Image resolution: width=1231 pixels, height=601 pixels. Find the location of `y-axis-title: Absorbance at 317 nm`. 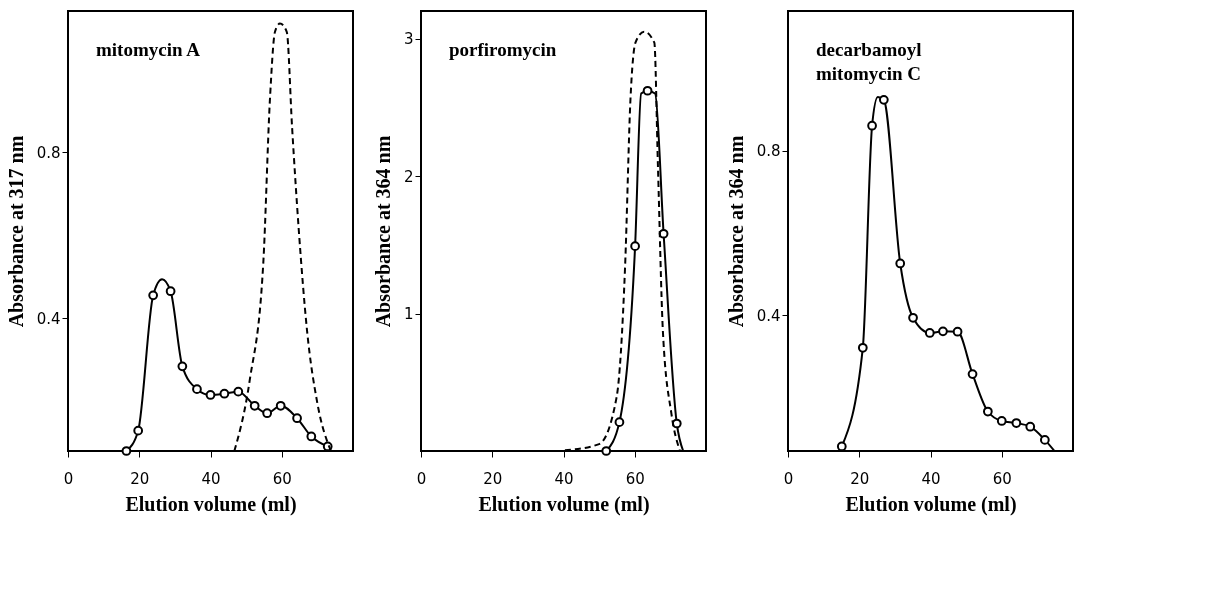

y-axis-title: Absorbance at 317 nm is located at coordinates (15, 231).